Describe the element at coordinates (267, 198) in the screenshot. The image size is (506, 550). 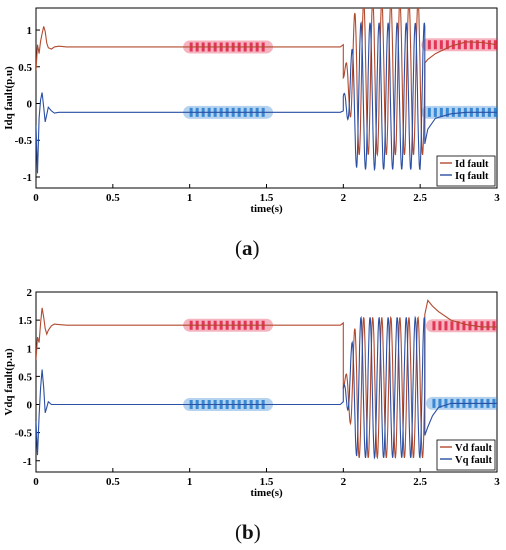
I see `x-tick-label-a: 1.5` at that location.